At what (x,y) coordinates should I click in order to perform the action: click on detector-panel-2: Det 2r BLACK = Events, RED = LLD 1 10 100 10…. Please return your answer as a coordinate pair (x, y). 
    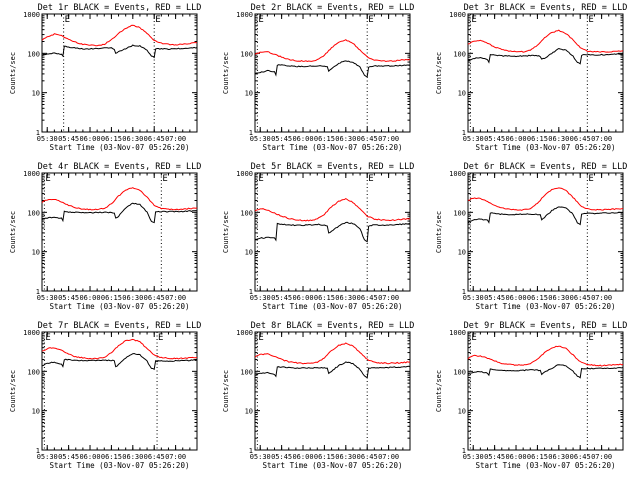
    Looking at the image, I should click on (318, 77).